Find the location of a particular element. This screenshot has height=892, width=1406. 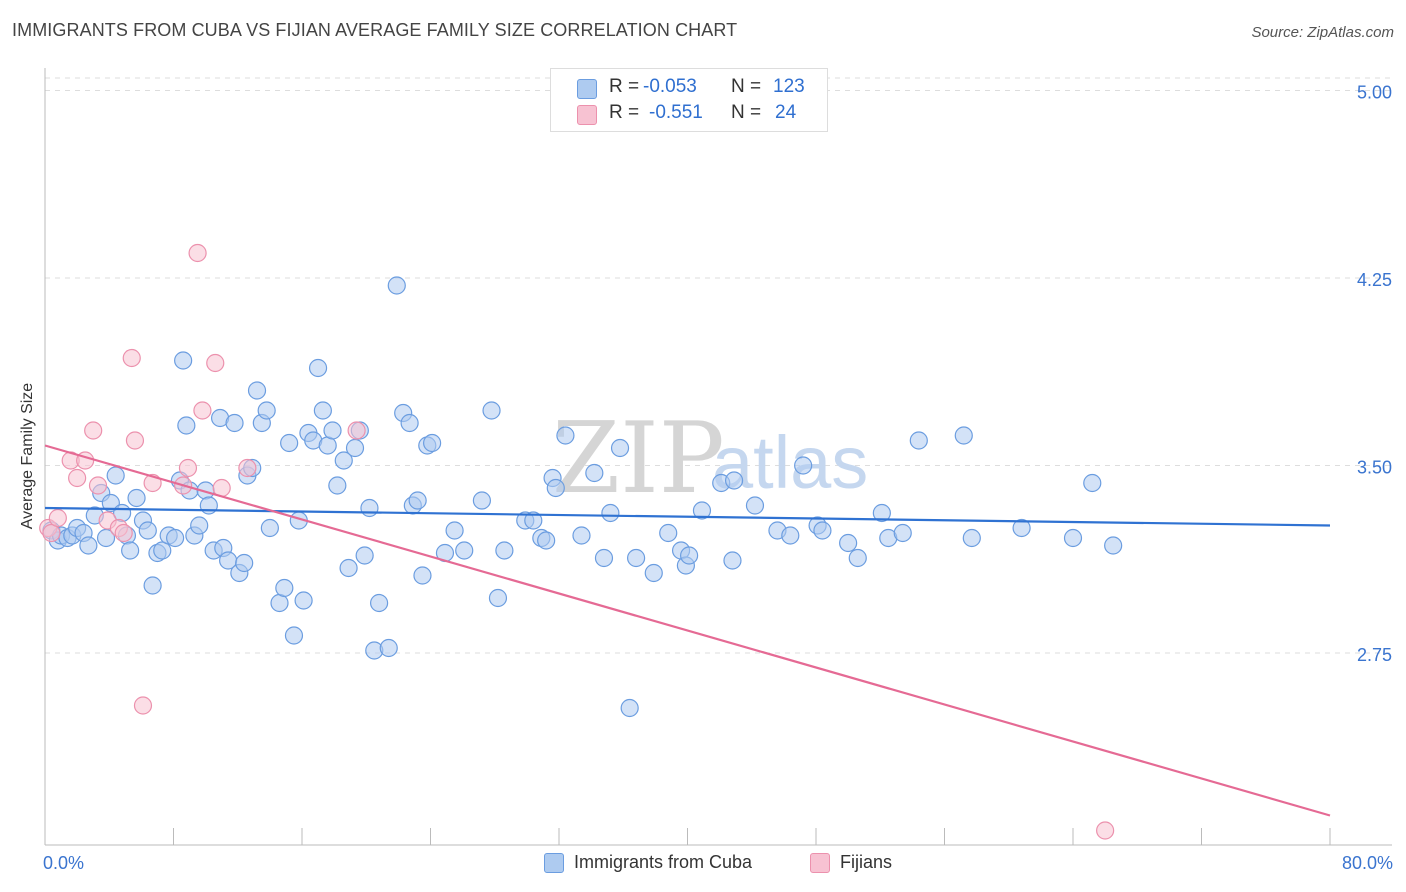

correlation-legend: R = -0.053 N = 123 R = -0.551 N = 24 is located at coordinates (689, 100).